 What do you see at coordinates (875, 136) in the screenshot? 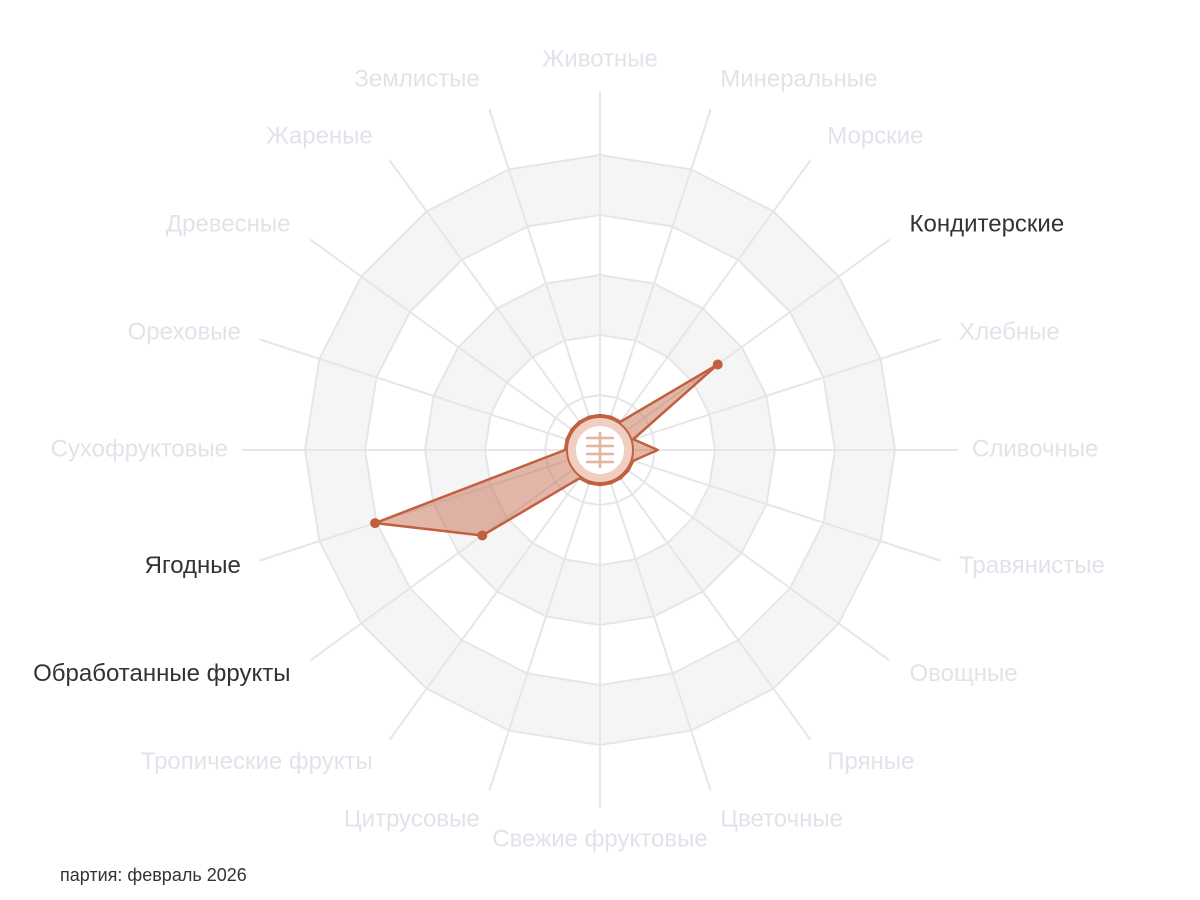
I see `axis-label: Морские` at bounding box center [875, 136].